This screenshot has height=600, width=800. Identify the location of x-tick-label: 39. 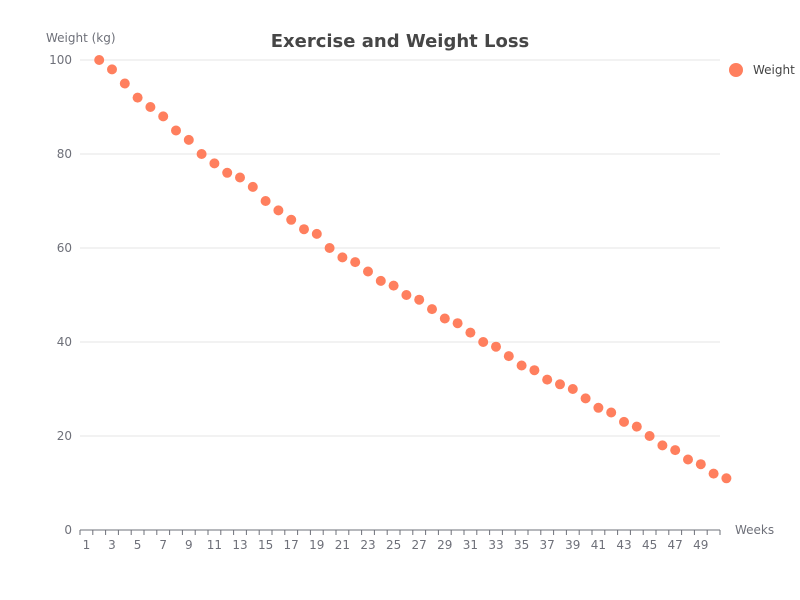
(572, 545).